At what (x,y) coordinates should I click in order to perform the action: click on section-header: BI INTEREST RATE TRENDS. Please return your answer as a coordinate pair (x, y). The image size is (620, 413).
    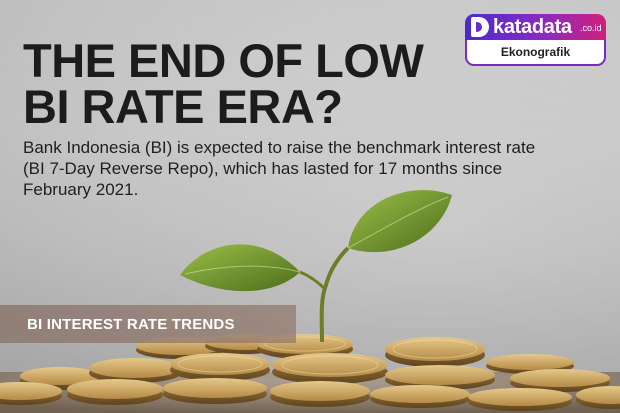
    Looking at the image, I should click on (148, 324).